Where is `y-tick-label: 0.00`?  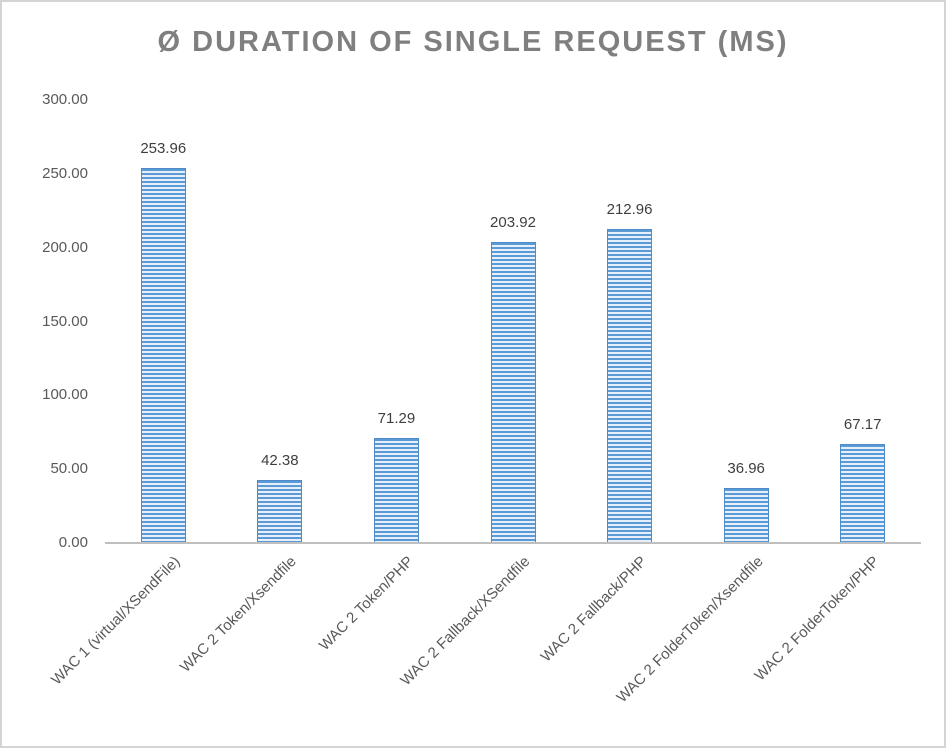 y-tick-label: 0.00 is located at coordinates (73, 542).